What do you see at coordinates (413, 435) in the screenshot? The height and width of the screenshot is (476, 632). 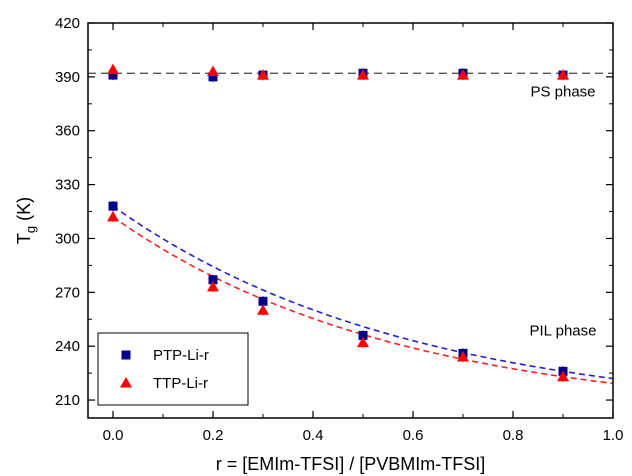 I see `x-tick-label: 0.6` at bounding box center [413, 435].